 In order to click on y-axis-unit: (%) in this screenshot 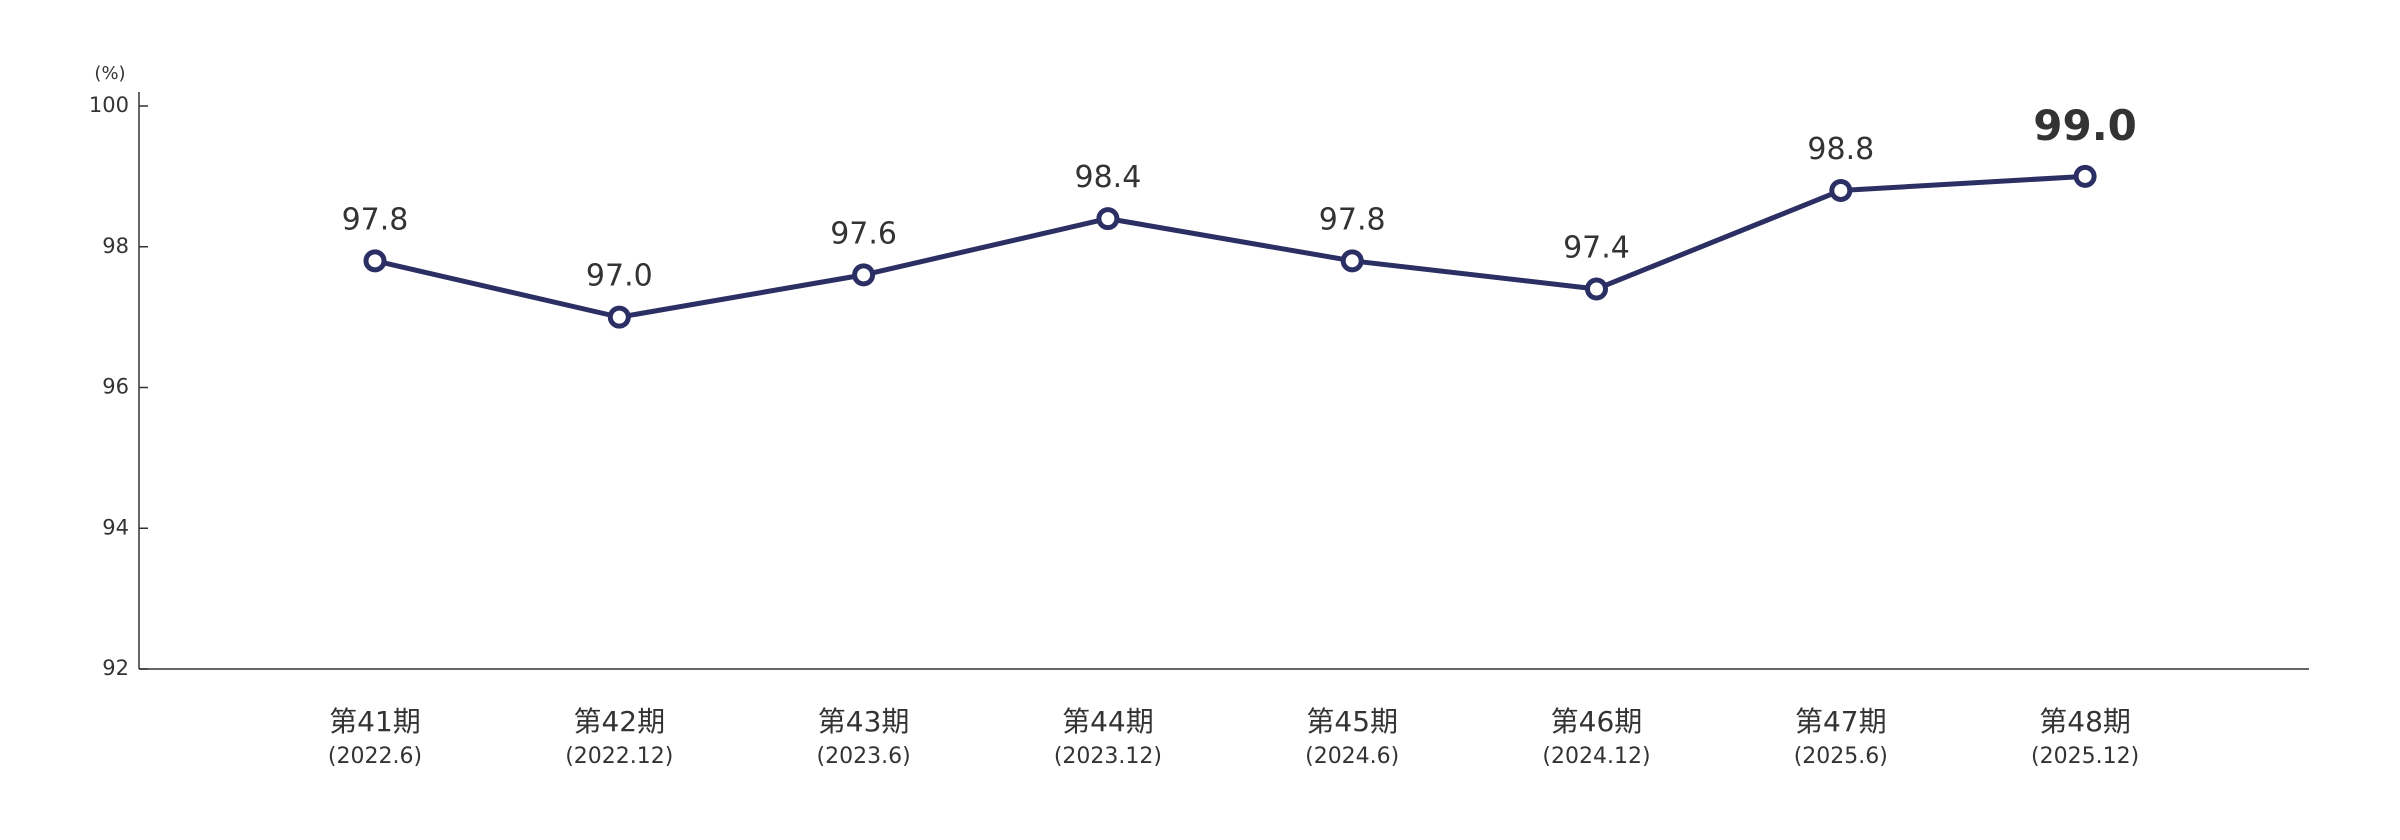, I will do `click(109, 73)`.